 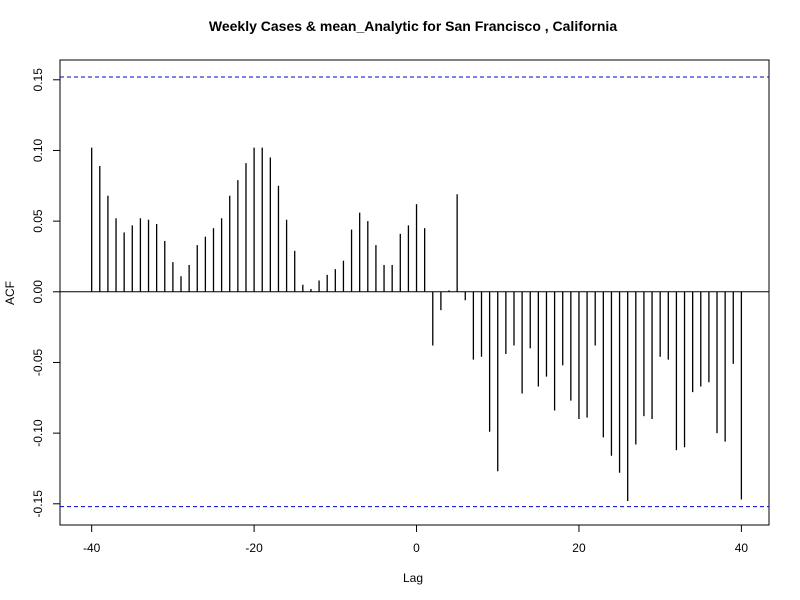 What do you see at coordinates (579, 548) in the screenshot?
I see `x-tick-label: 20` at bounding box center [579, 548].